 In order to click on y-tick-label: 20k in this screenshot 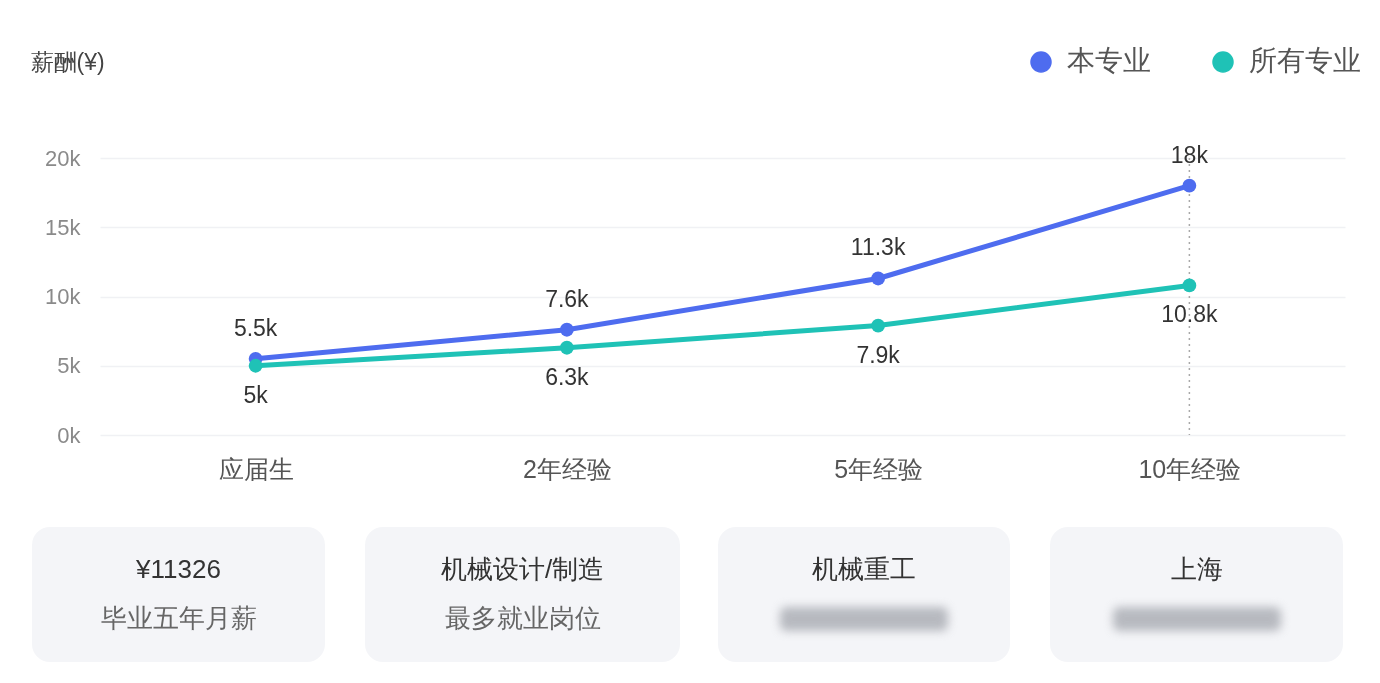, I will do `click(63, 158)`.